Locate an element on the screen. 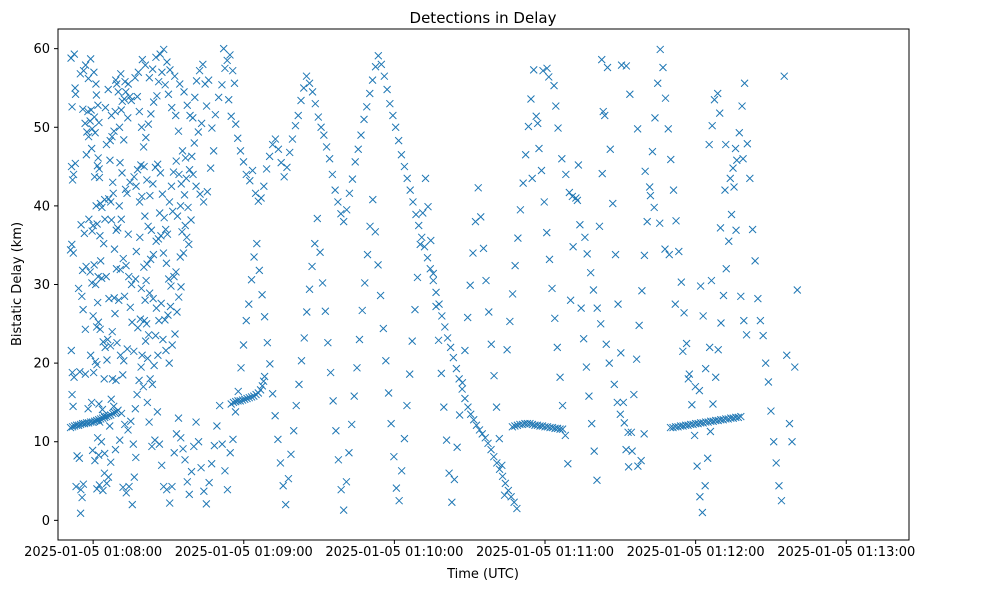 The height and width of the screenshot is (590, 989). x-tick-label: 2025-01-05 01:08:00 is located at coordinates (93, 552).